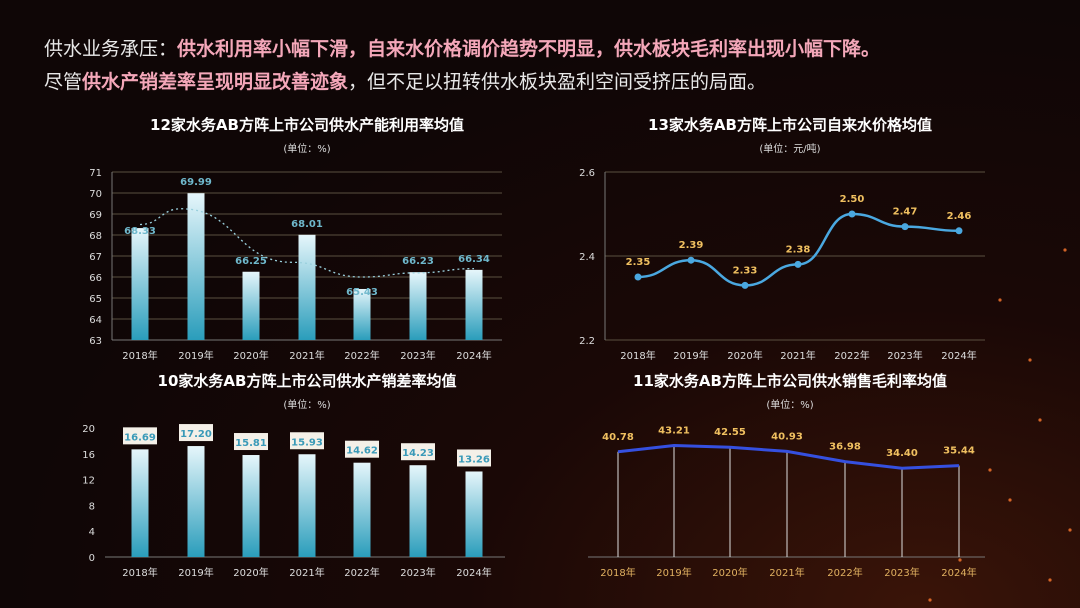  What do you see at coordinates (95, 341) in the screenshot?
I see `y-tick-label: 63` at bounding box center [95, 341].